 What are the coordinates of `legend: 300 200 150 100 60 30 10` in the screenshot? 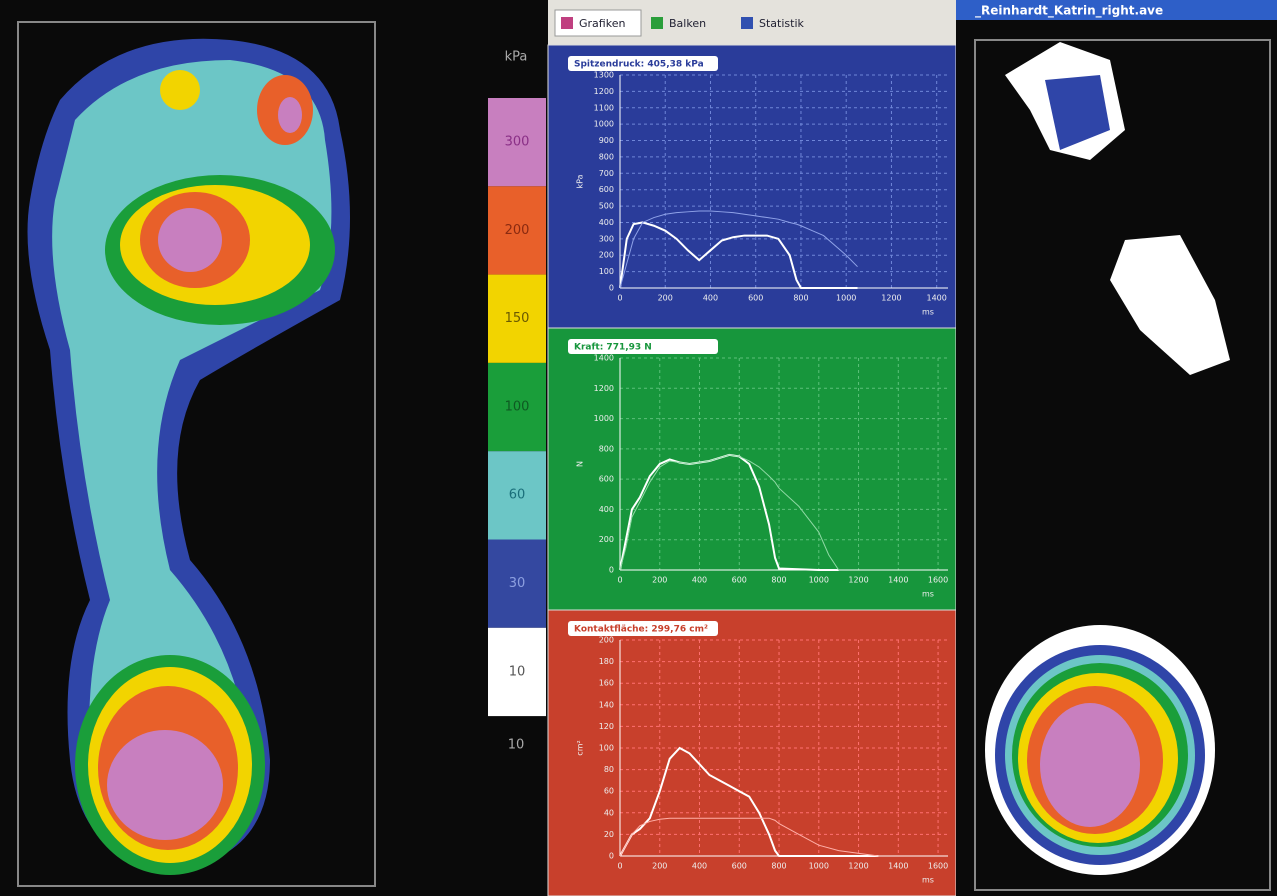 It's located at (517, 407).